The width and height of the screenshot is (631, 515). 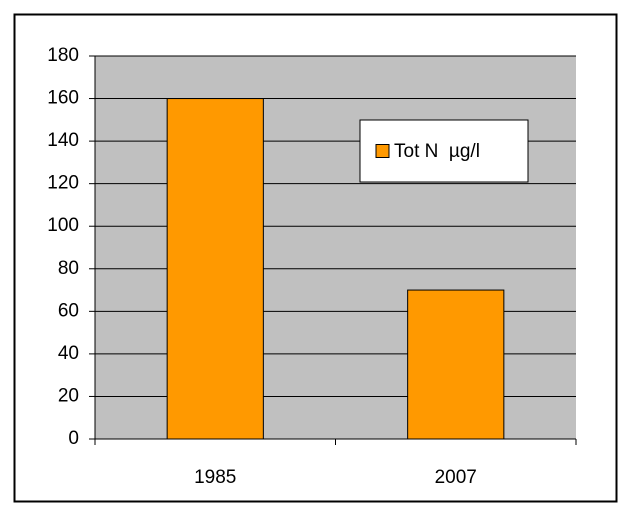 I want to click on y-tick-label: 180, so click(x=63, y=55).